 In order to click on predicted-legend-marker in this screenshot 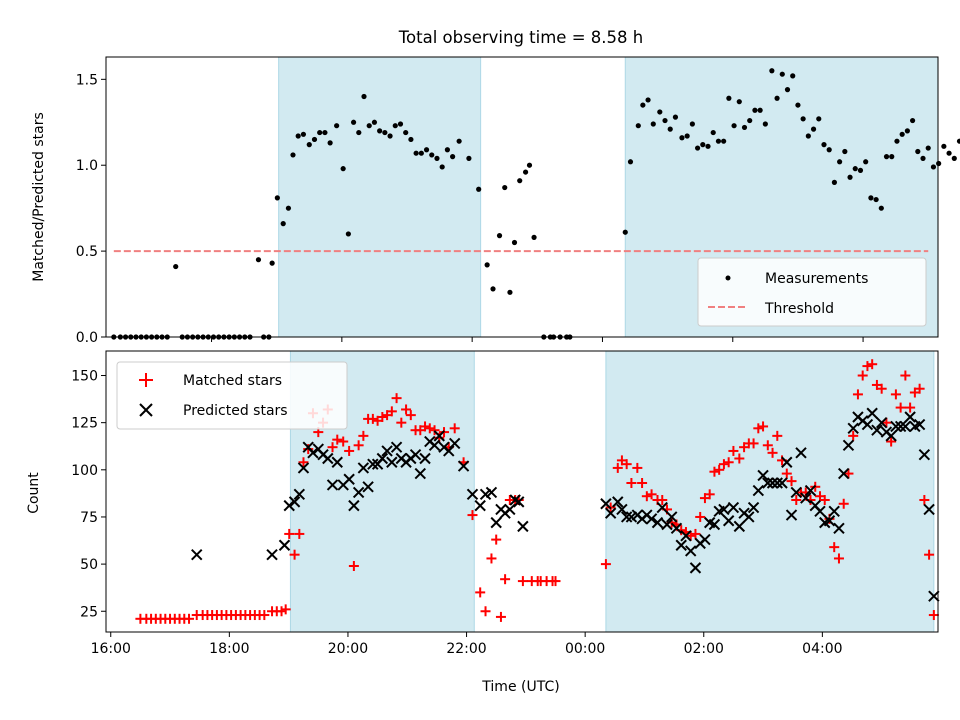, I will do `click(146, 410)`.